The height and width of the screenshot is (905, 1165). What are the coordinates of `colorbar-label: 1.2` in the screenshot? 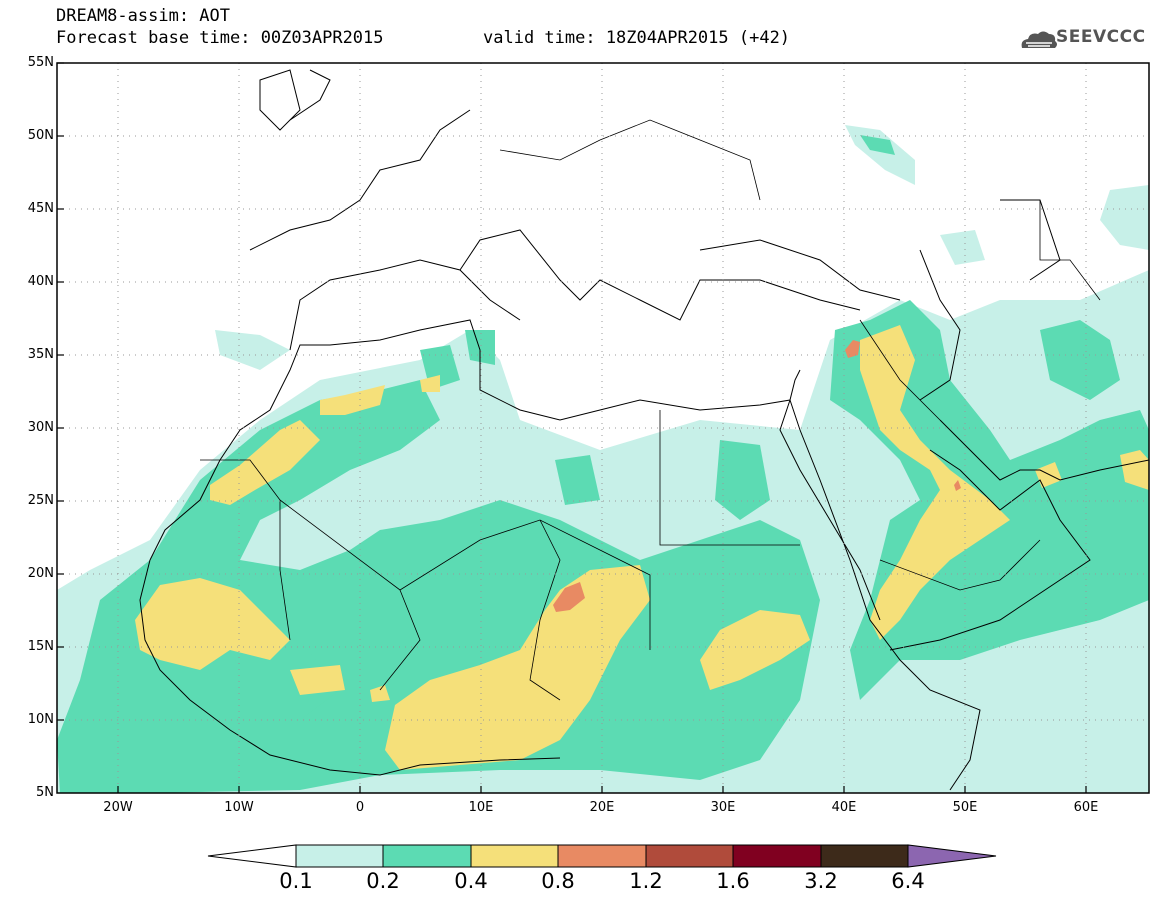 It's located at (646, 881).